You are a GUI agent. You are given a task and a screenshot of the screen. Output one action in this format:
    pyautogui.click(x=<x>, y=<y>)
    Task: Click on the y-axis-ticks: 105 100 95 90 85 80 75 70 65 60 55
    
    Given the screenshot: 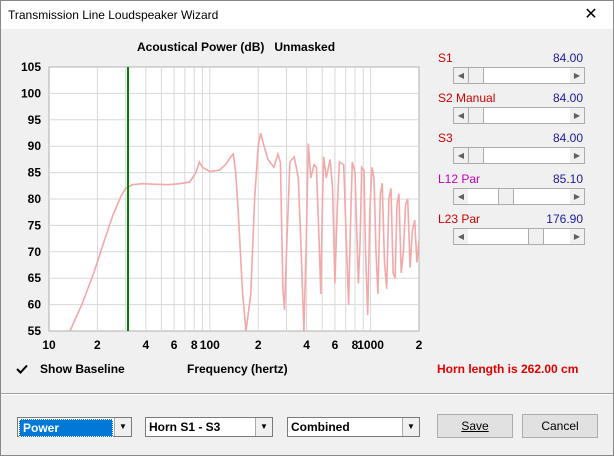 What is the action you would take?
    pyautogui.click(x=31, y=199)
    